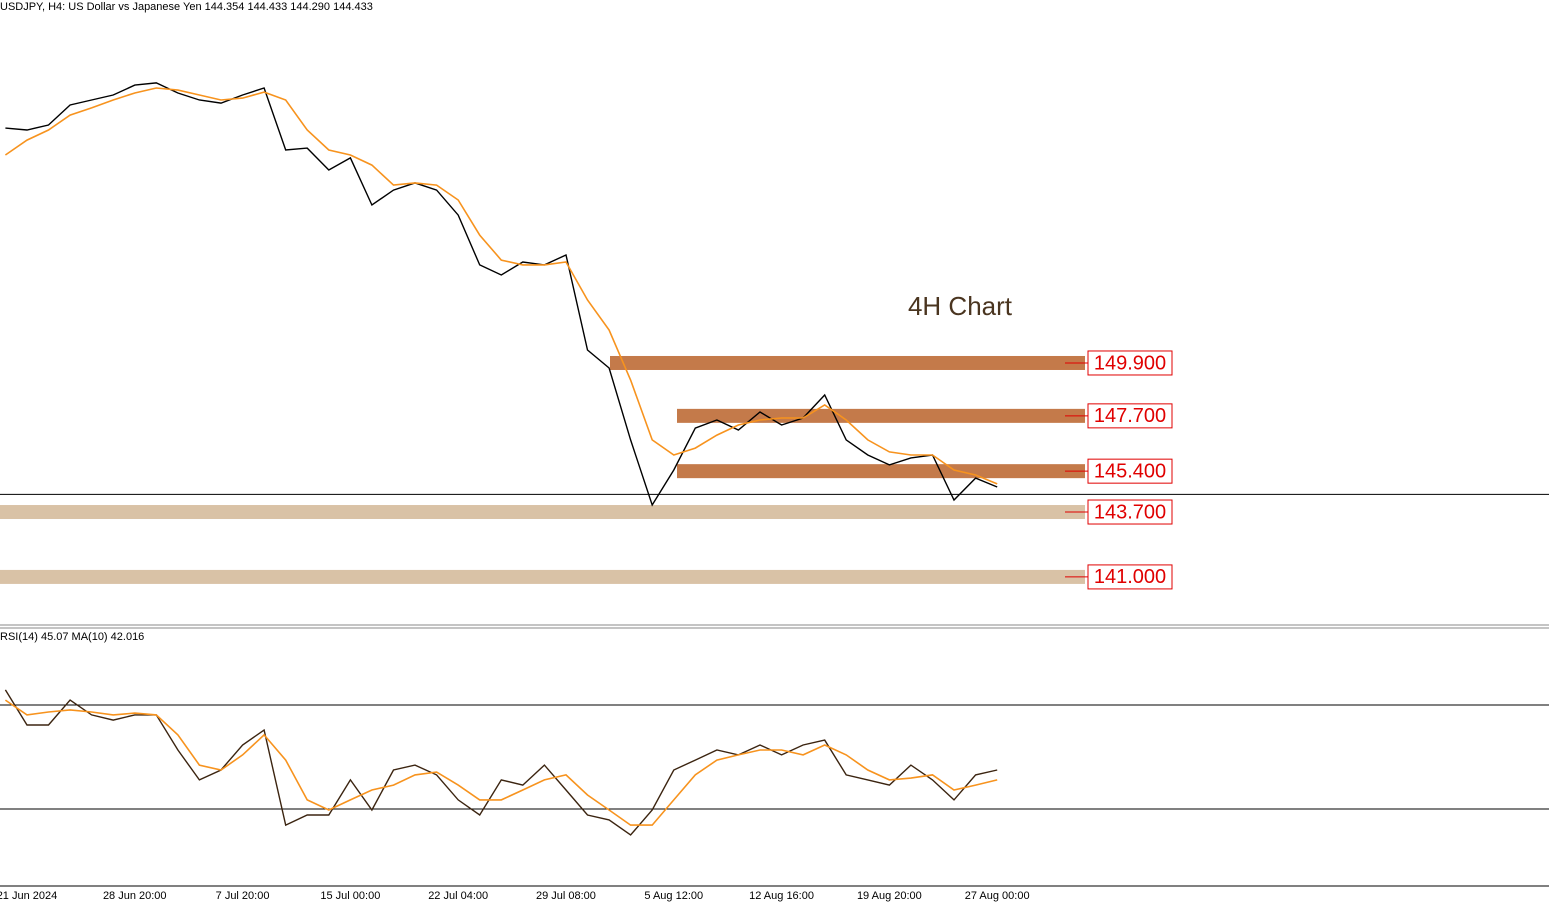 The width and height of the screenshot is (1549, 905). I want to click on x-tick-label: 12 Aug 16:00, so click(781, 896).